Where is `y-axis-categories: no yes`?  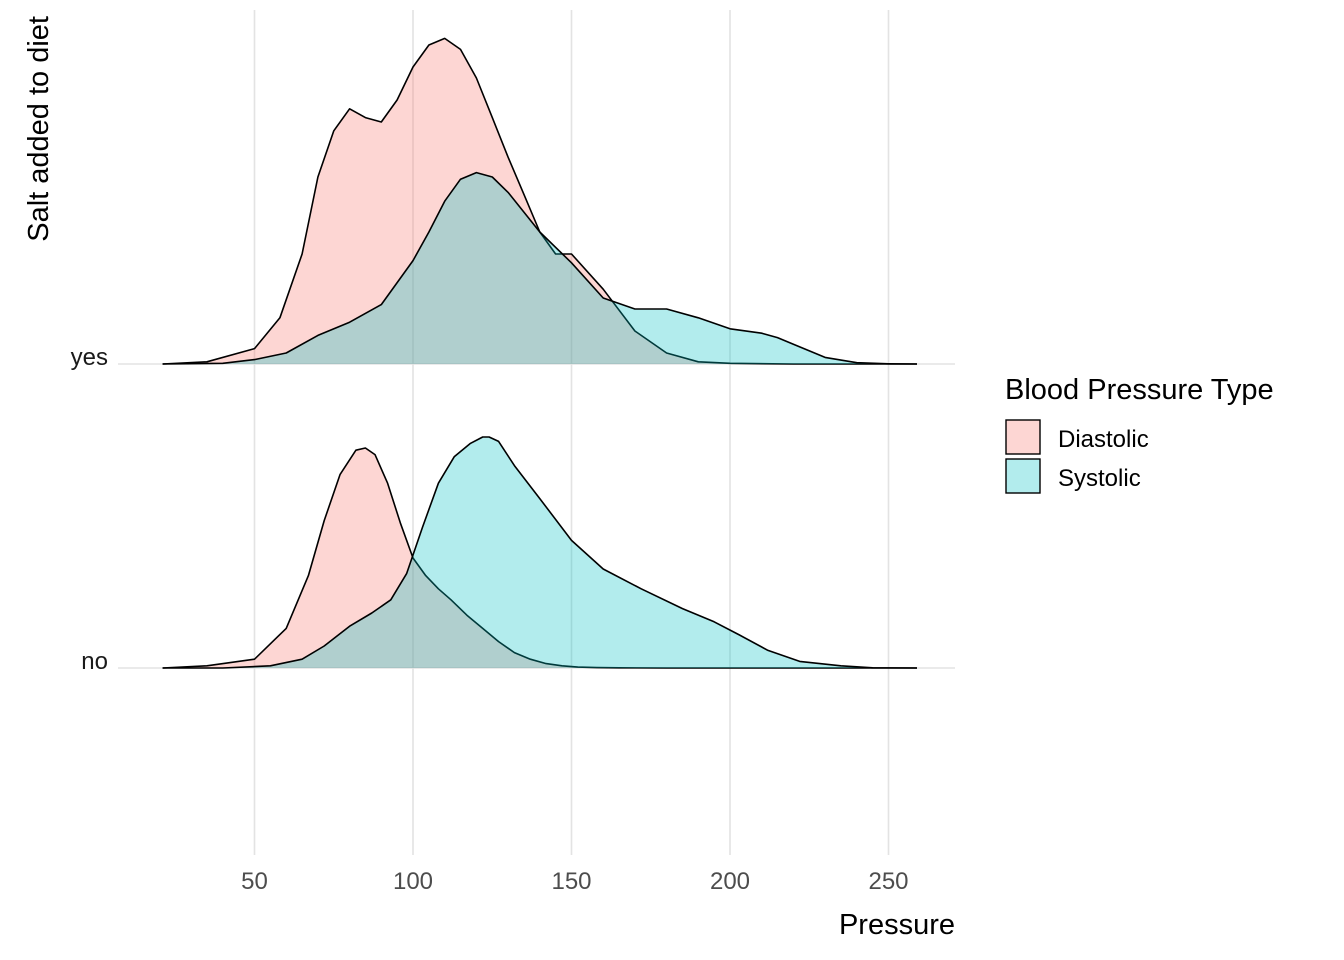
y-axis-categories: no yes is located at coordinates (89, 509).